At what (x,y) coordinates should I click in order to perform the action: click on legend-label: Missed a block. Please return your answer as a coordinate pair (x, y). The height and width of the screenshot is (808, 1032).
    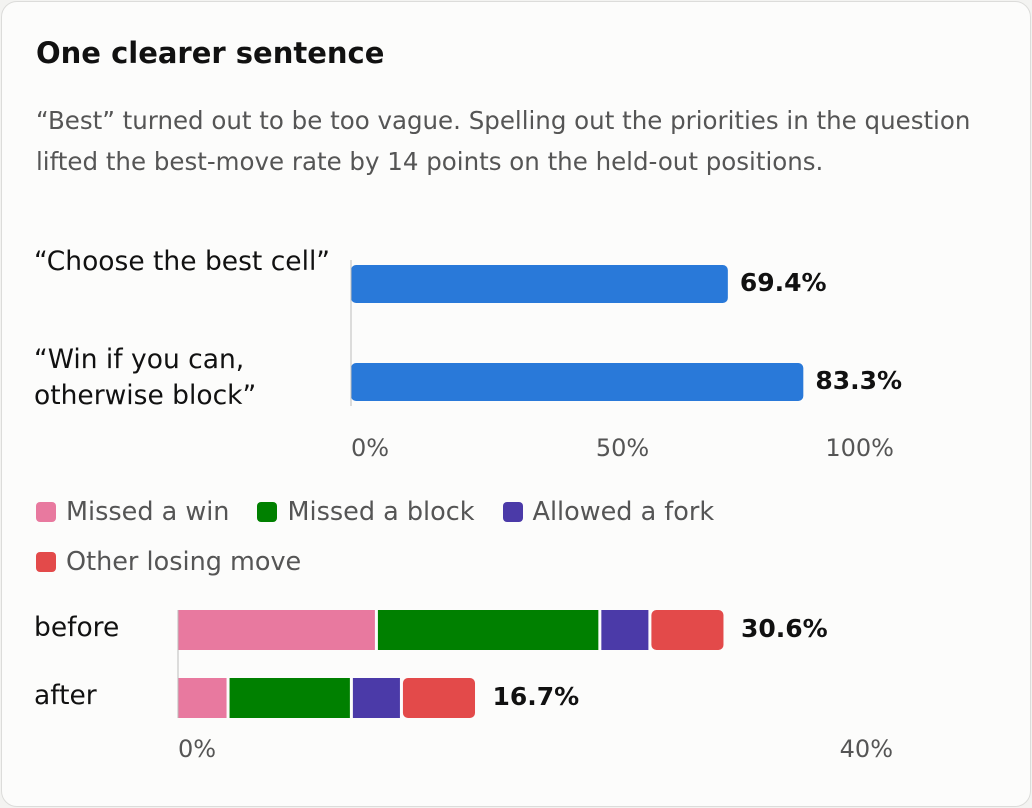
    Looking at the image, I should click on (381, 512).